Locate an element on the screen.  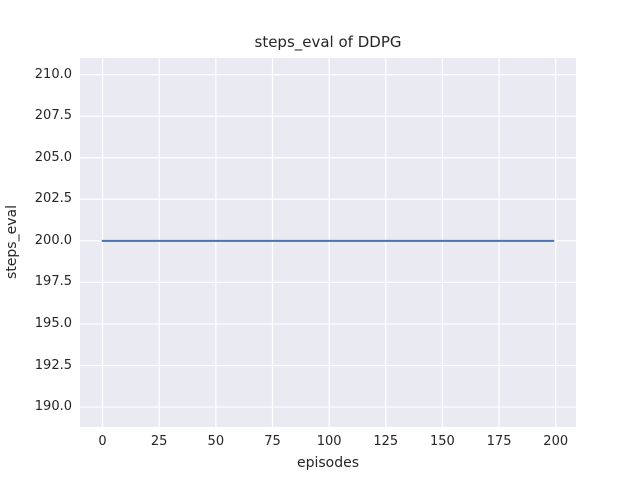
y-tick-label: 202.5 is located at coordinates (53, 199).